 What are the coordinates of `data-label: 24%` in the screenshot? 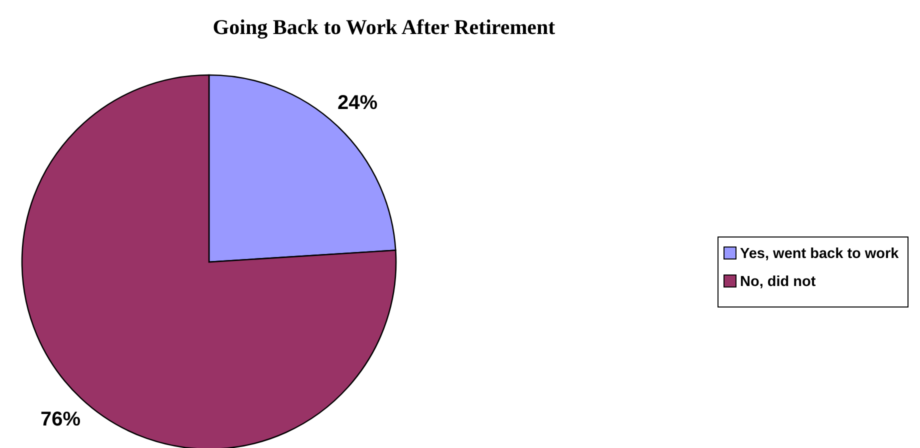 It's located at (357, 103).